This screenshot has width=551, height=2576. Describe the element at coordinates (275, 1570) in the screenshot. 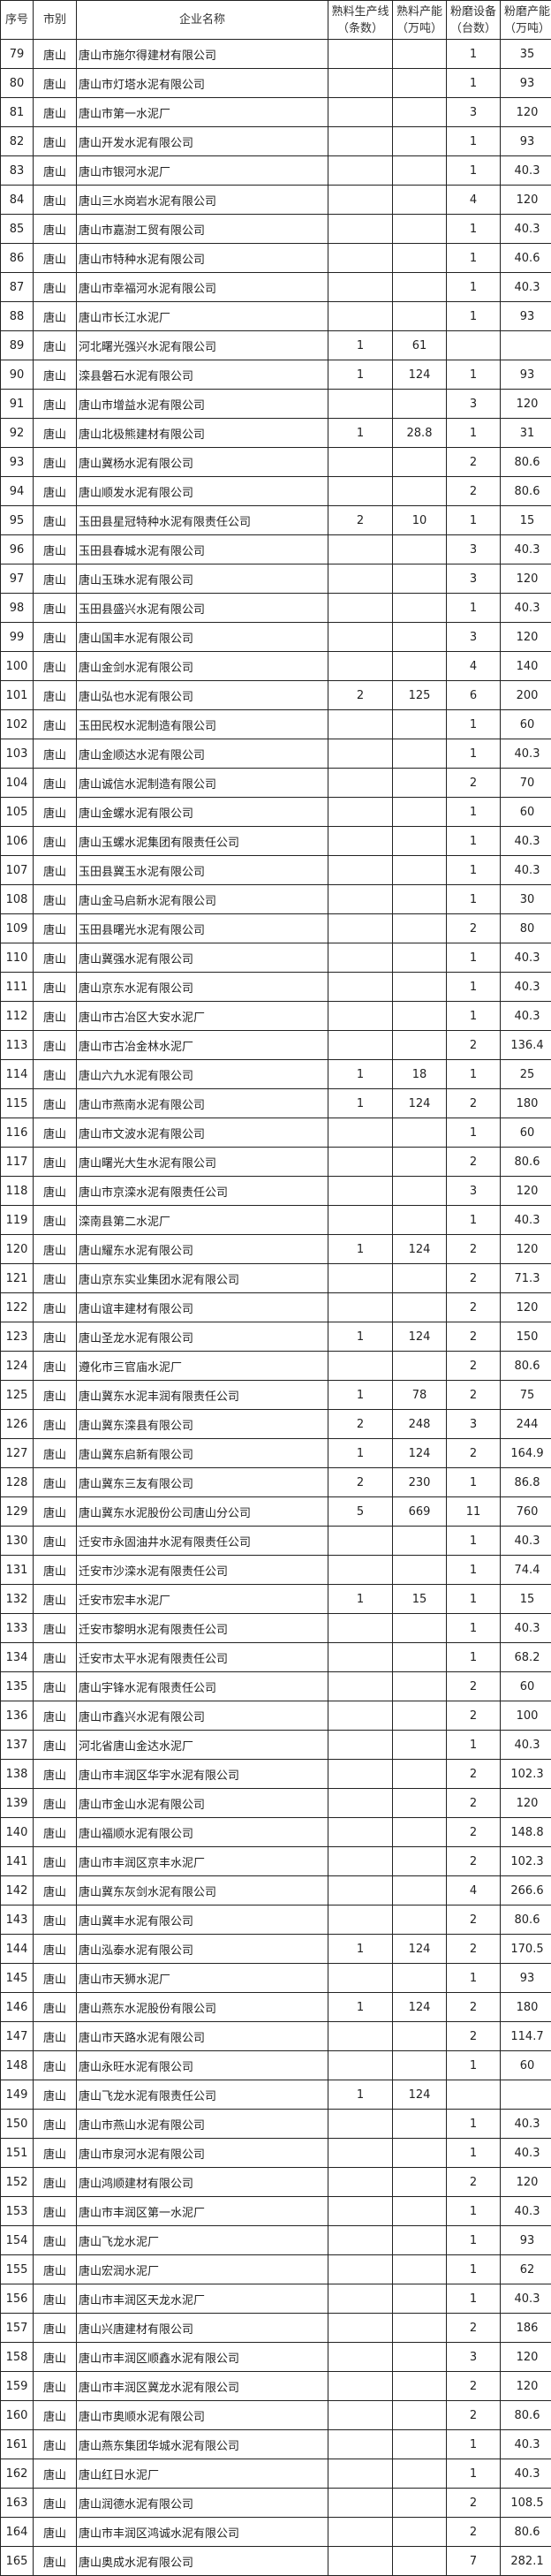

I see `table-row: 131 唐山 迁安市沙滦水泥有限责任公司 1 74.4` at that location.